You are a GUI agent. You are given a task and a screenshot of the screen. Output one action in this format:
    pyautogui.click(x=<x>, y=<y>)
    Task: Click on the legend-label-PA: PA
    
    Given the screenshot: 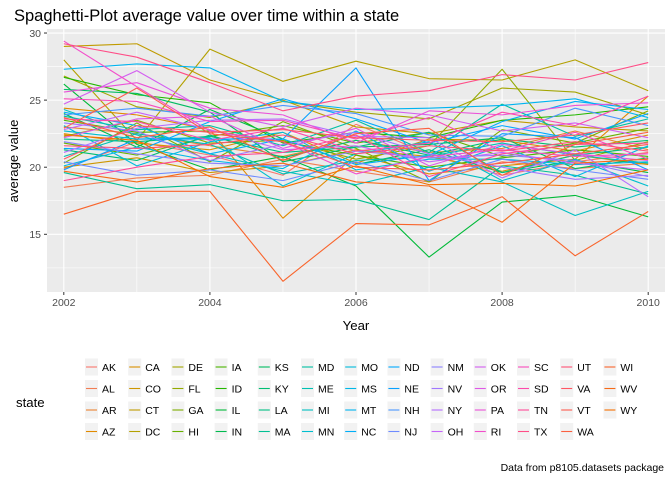 What is the action you would take?
    pyautogui.click(x=497, y=411)
    